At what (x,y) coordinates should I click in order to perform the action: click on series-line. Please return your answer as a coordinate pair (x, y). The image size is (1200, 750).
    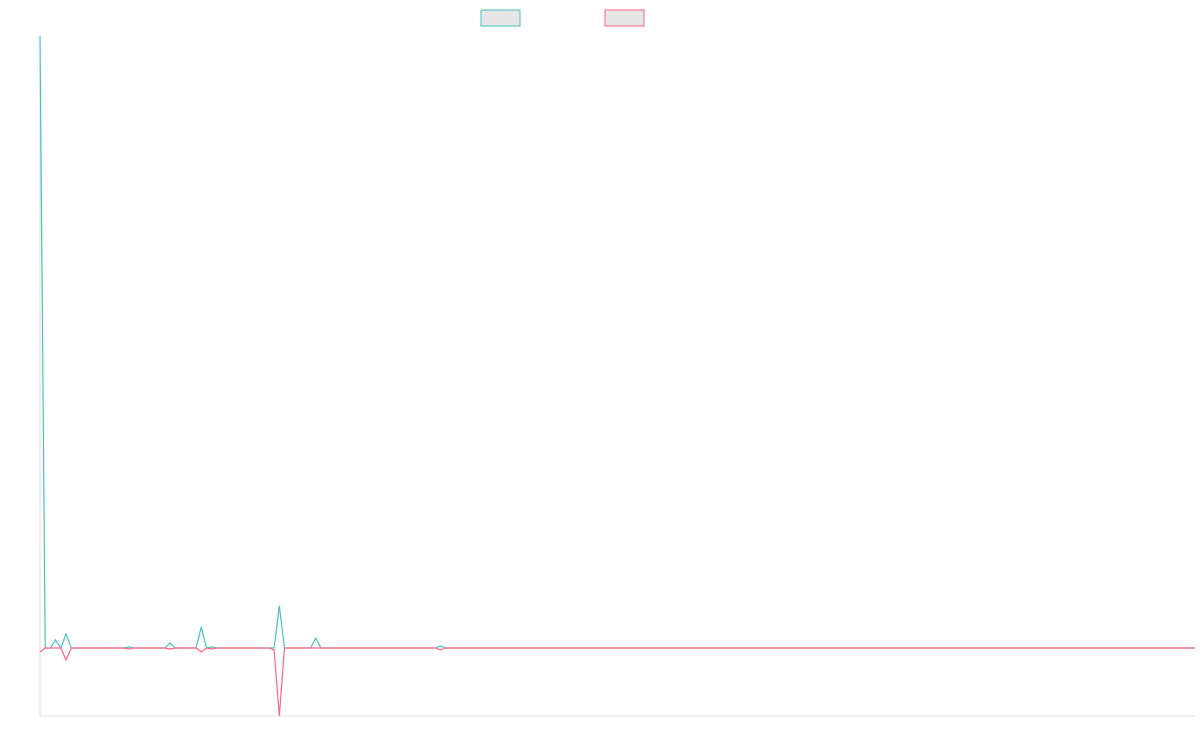
    Looking at the image, I should click on (617, 682).